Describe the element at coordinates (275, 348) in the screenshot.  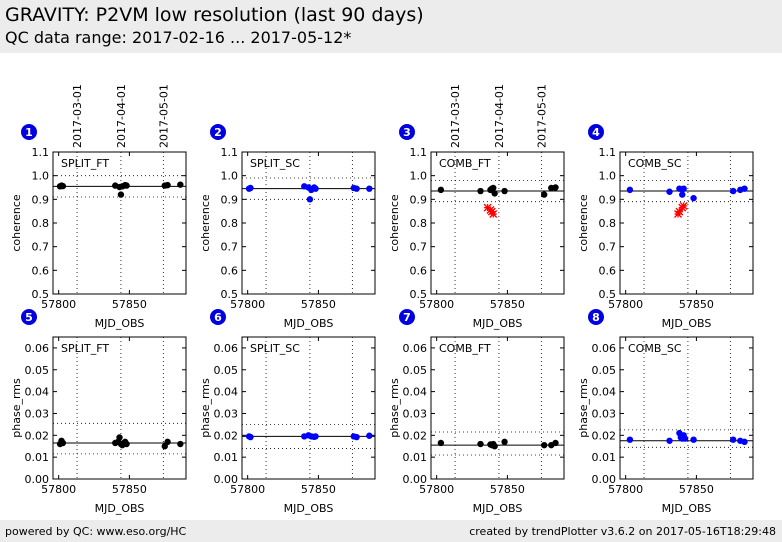
I see `panel-label: SPLIT_SC` at that location.